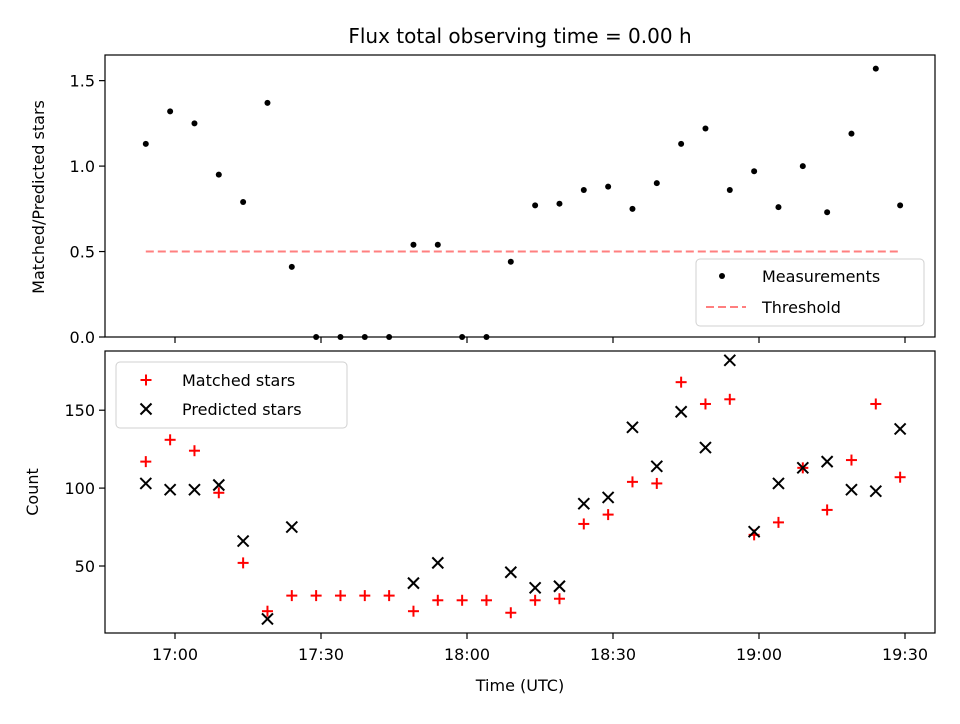  I want to click on top-legend: Measurements Threshold, so click(810, 292).